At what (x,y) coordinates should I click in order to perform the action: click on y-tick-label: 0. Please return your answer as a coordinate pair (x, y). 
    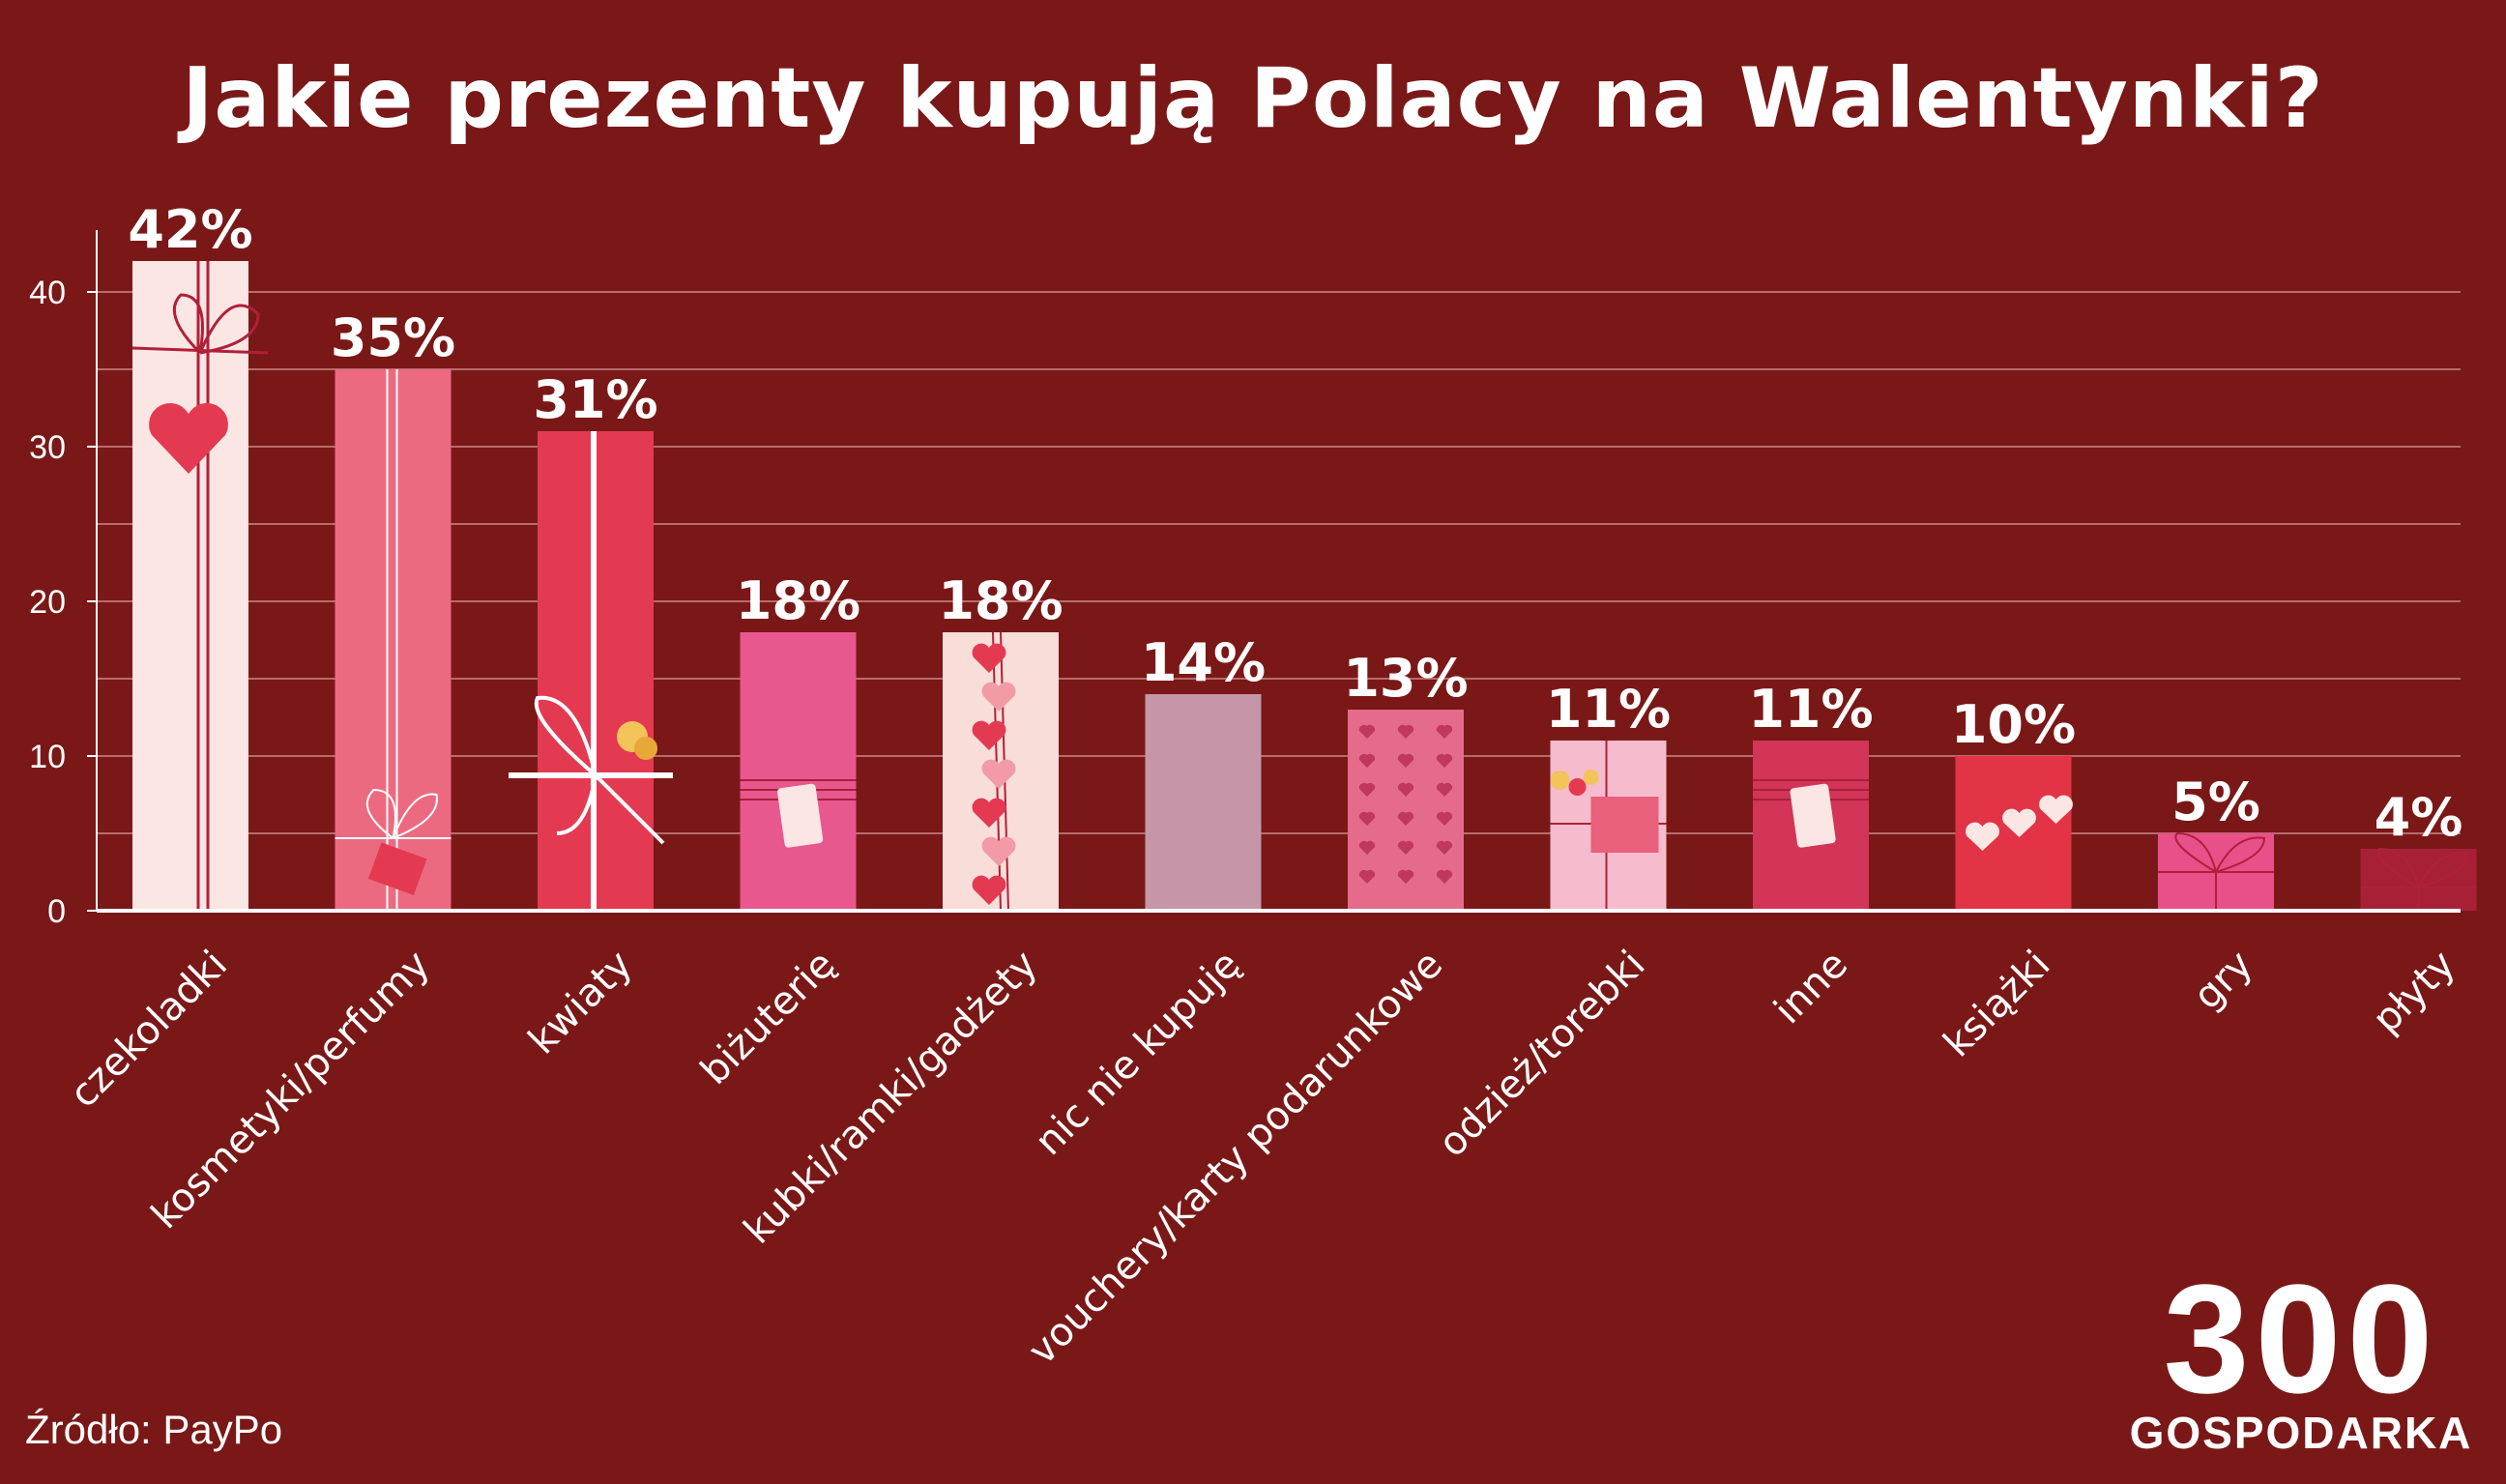
    Looking at the image, I should click on (57, 911).